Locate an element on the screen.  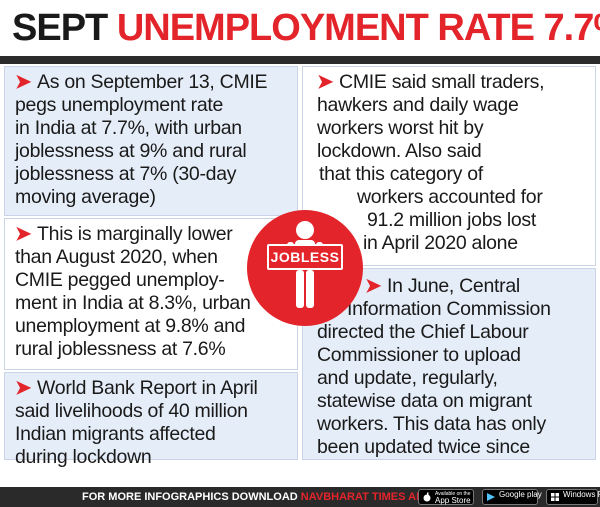
text-line: In June, Central is located at coordinates (453, 286).